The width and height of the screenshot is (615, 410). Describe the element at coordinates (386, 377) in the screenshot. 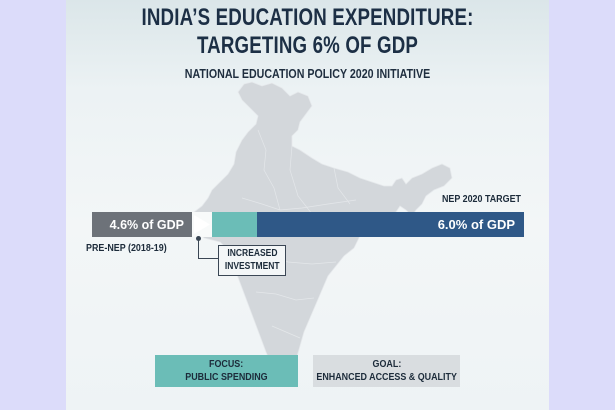

I see `goal-text: ENHANCED ACCESS & QUALITY` at that location.